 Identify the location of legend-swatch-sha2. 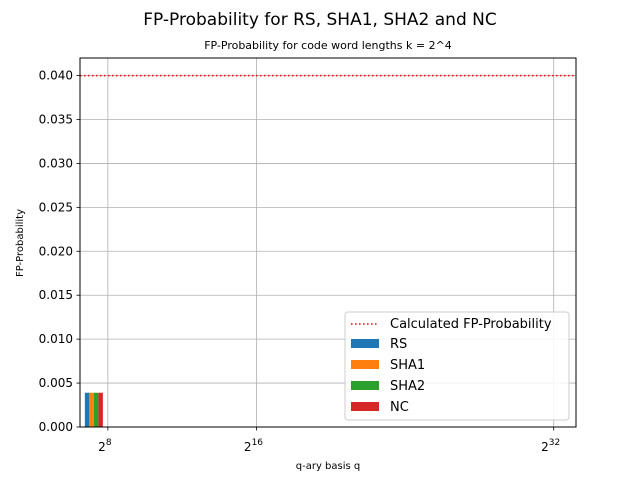
(365, 385).